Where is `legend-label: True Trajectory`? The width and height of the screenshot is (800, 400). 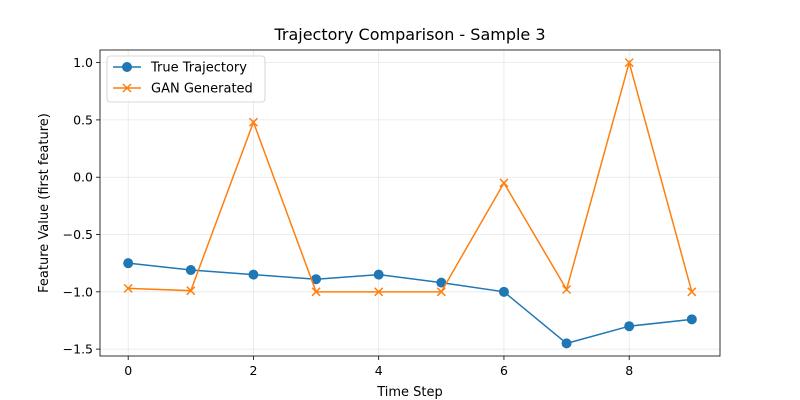
legend-label: True Trajectory is located at coordinates (198, 68).